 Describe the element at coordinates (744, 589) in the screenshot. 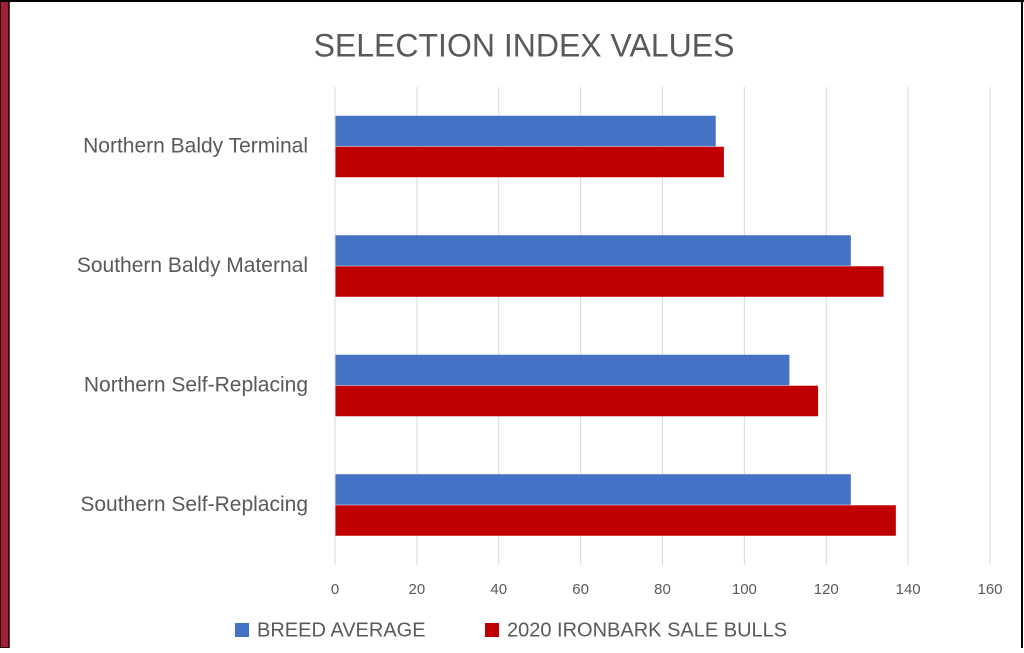

I see `x-tick-label: 100` at that location.